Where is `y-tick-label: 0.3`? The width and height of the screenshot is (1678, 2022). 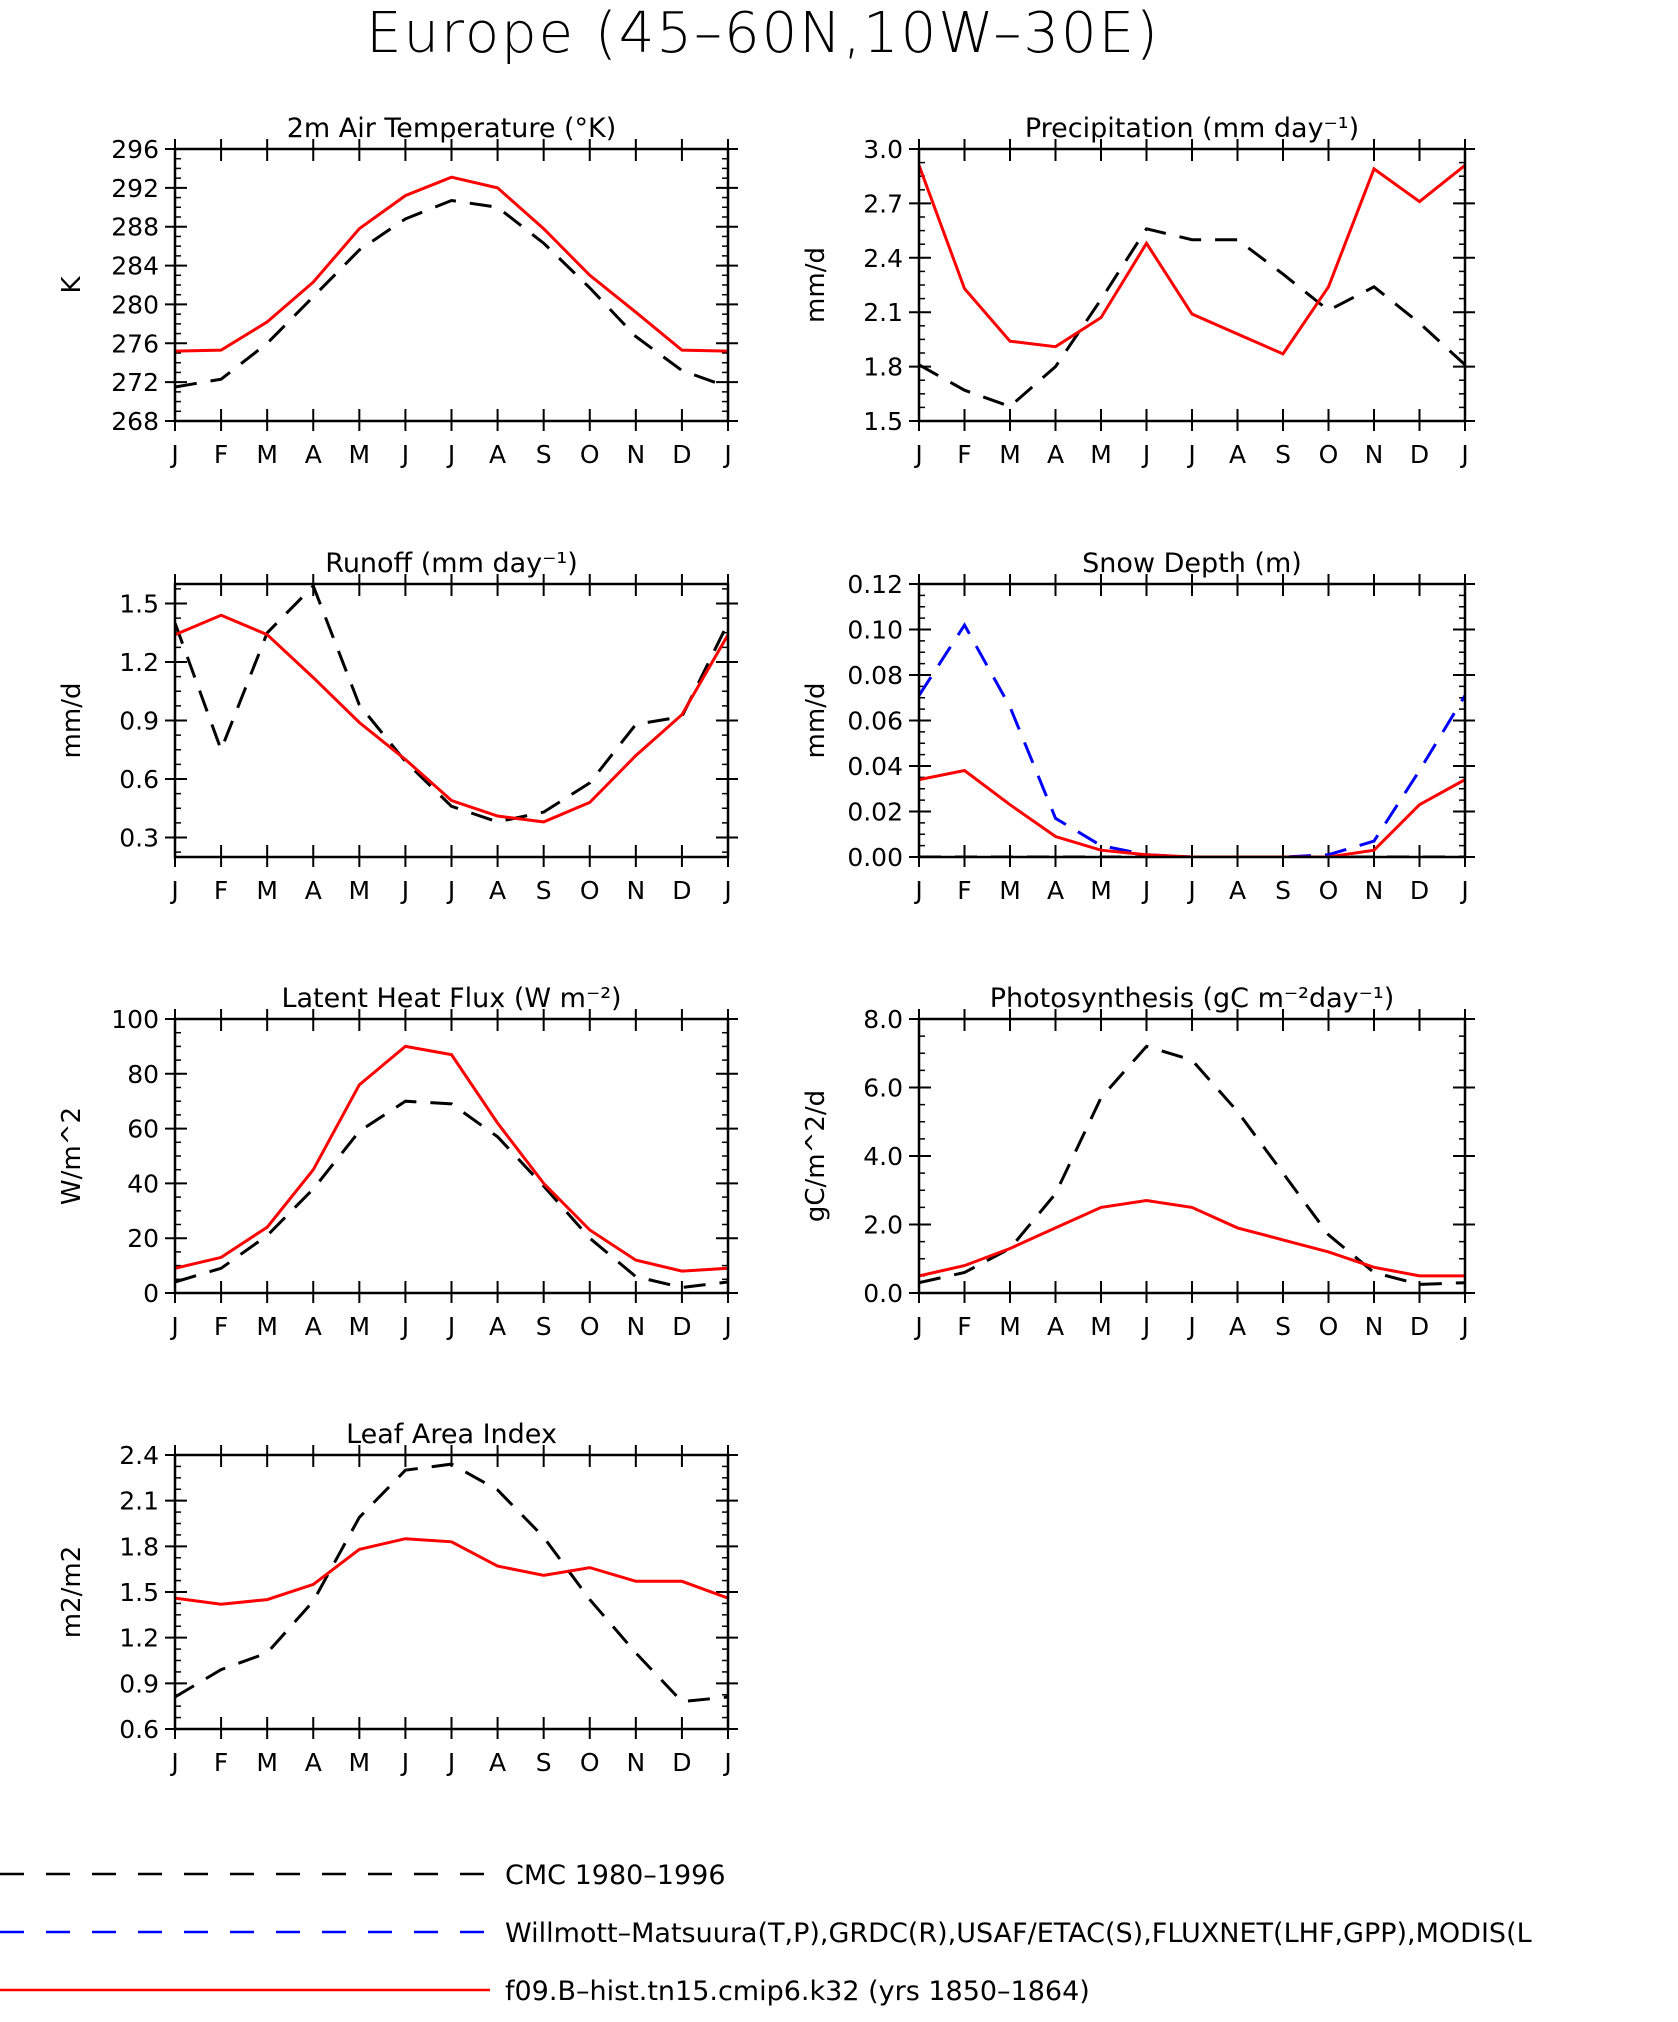
y-tick-label: 0.3 is located at coordinates (139, 838).